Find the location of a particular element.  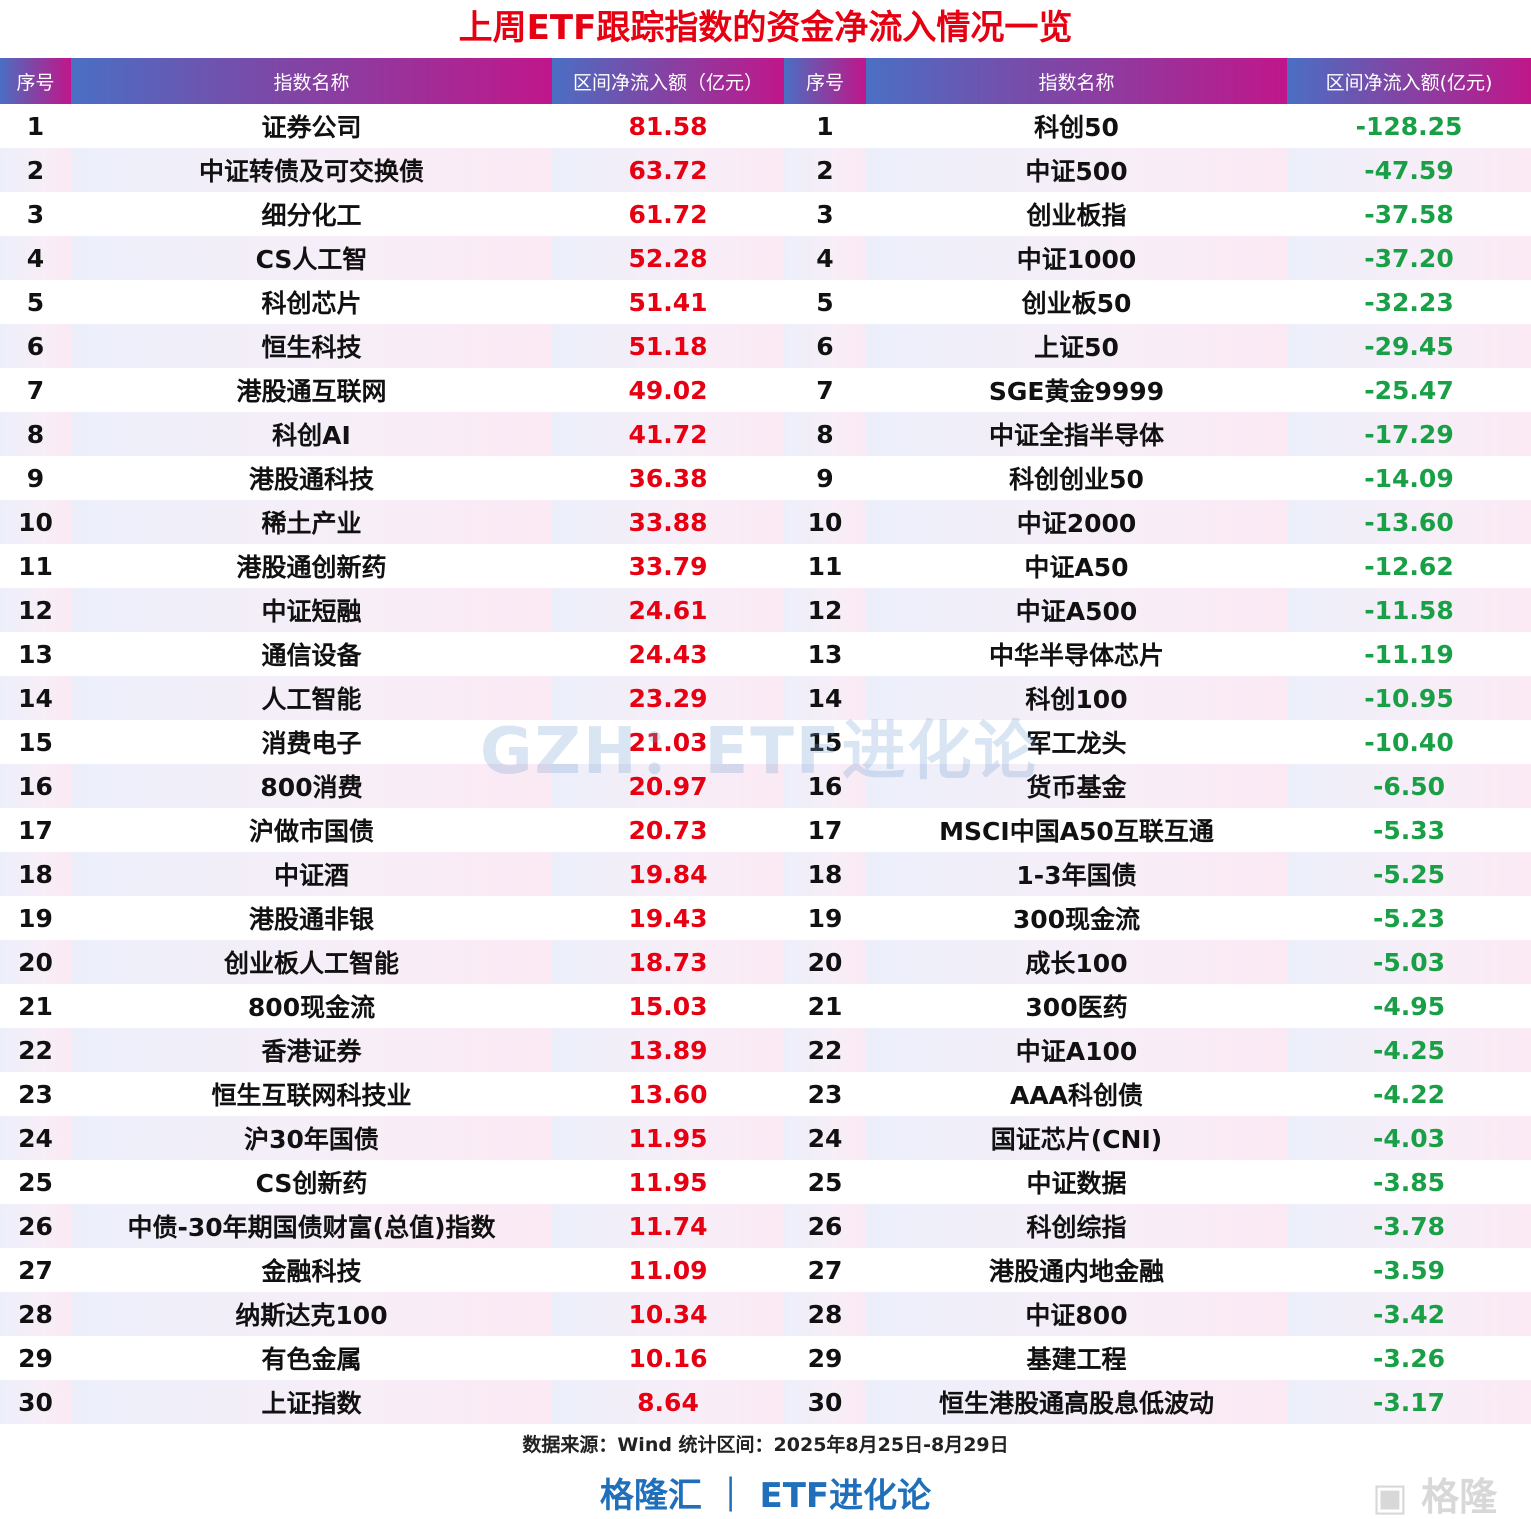

left-seq: 10 is located at coordinates (35, 522).